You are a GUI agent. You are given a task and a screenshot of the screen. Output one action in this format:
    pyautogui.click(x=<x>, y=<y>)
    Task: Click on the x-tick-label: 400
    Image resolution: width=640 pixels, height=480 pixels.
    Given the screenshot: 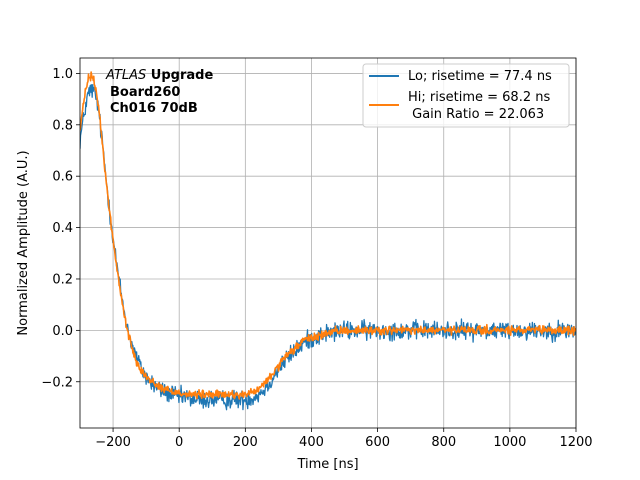 What is the action you would take?
    pyautogui.click(x=311, y=442)
    